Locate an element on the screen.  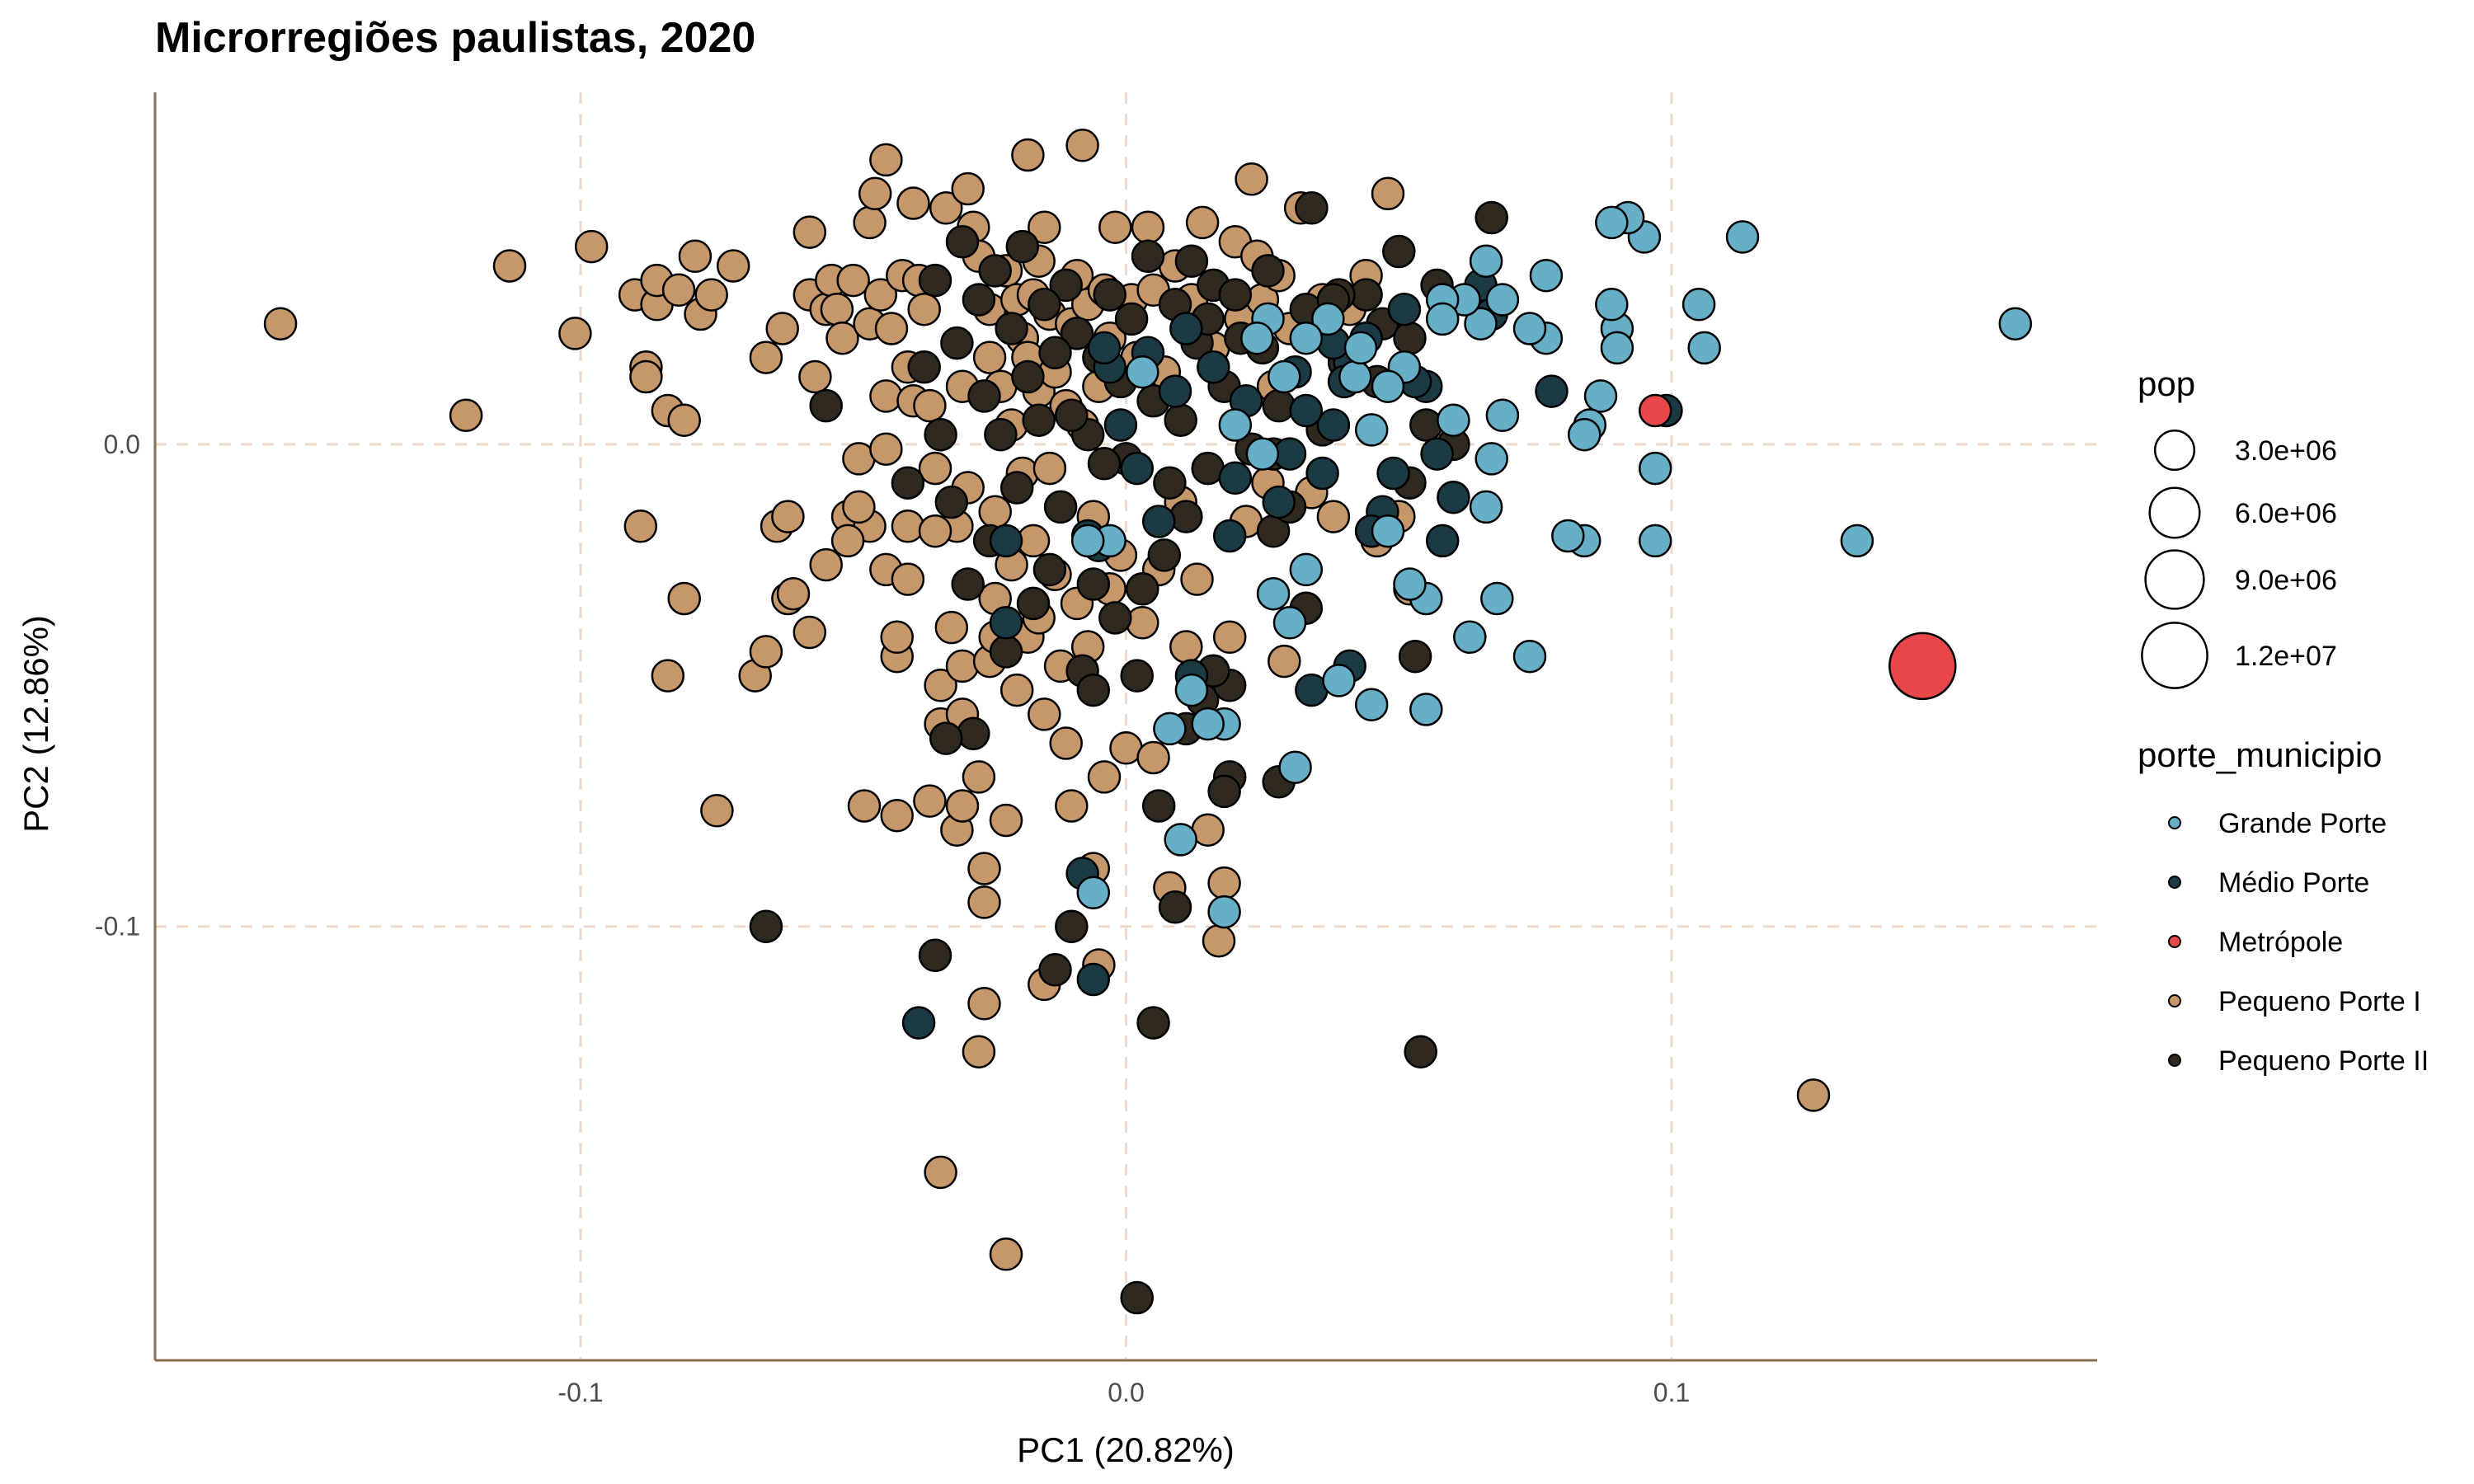
size-legend-label: 9.0e+06 is located at coordinates (2286, 580).